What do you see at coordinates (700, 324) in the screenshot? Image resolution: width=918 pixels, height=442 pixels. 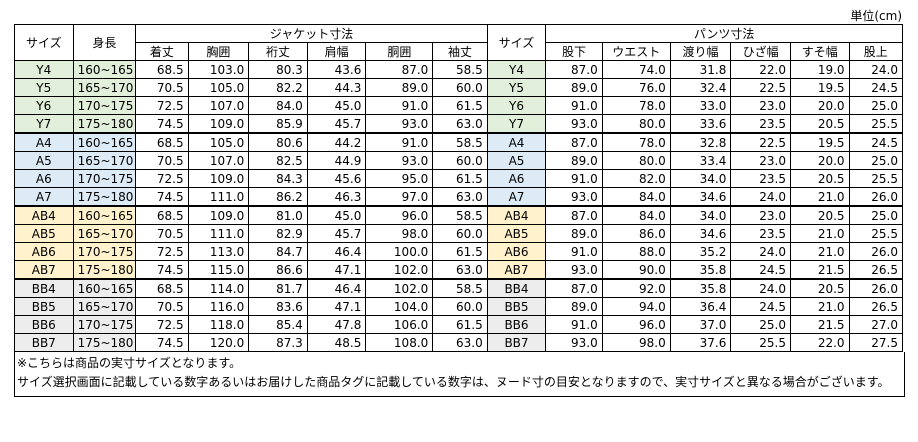 I see `pants-value-cell: 37.0` at bounding box center [700, 324].